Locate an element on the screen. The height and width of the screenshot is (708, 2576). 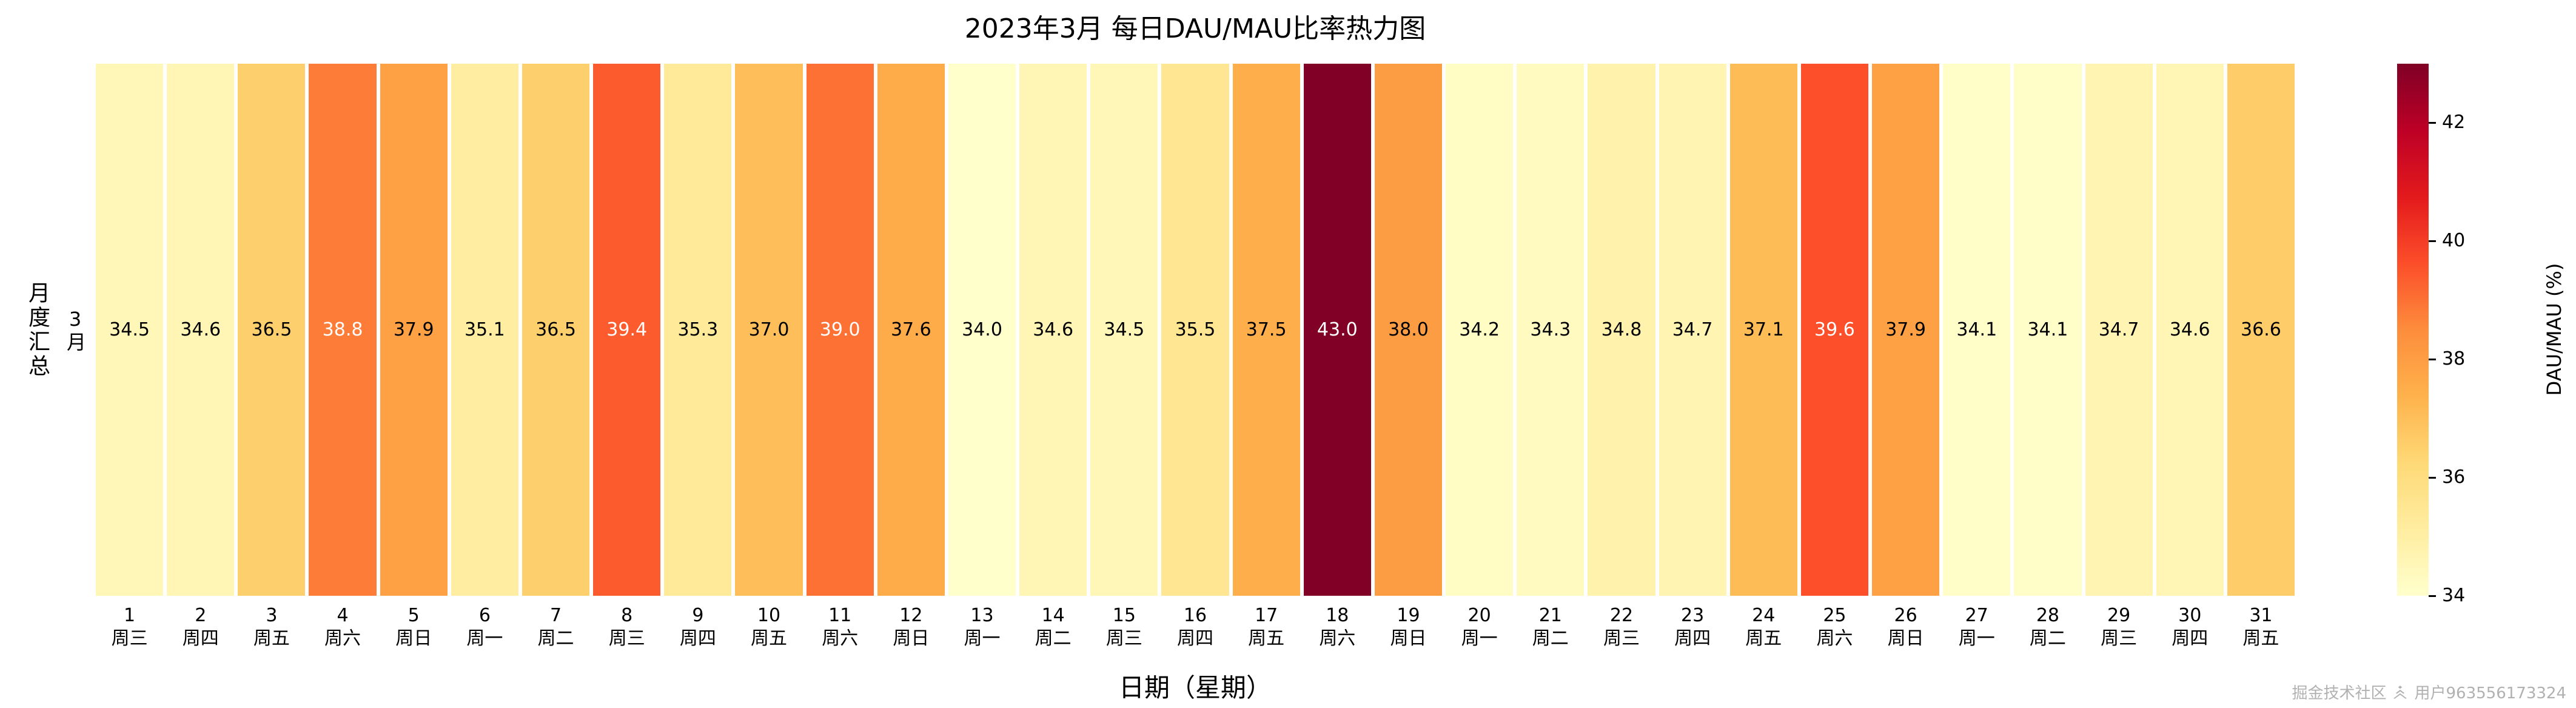
heatmap-cell-day-5: 37.9 is located at coordinates (414, 330).